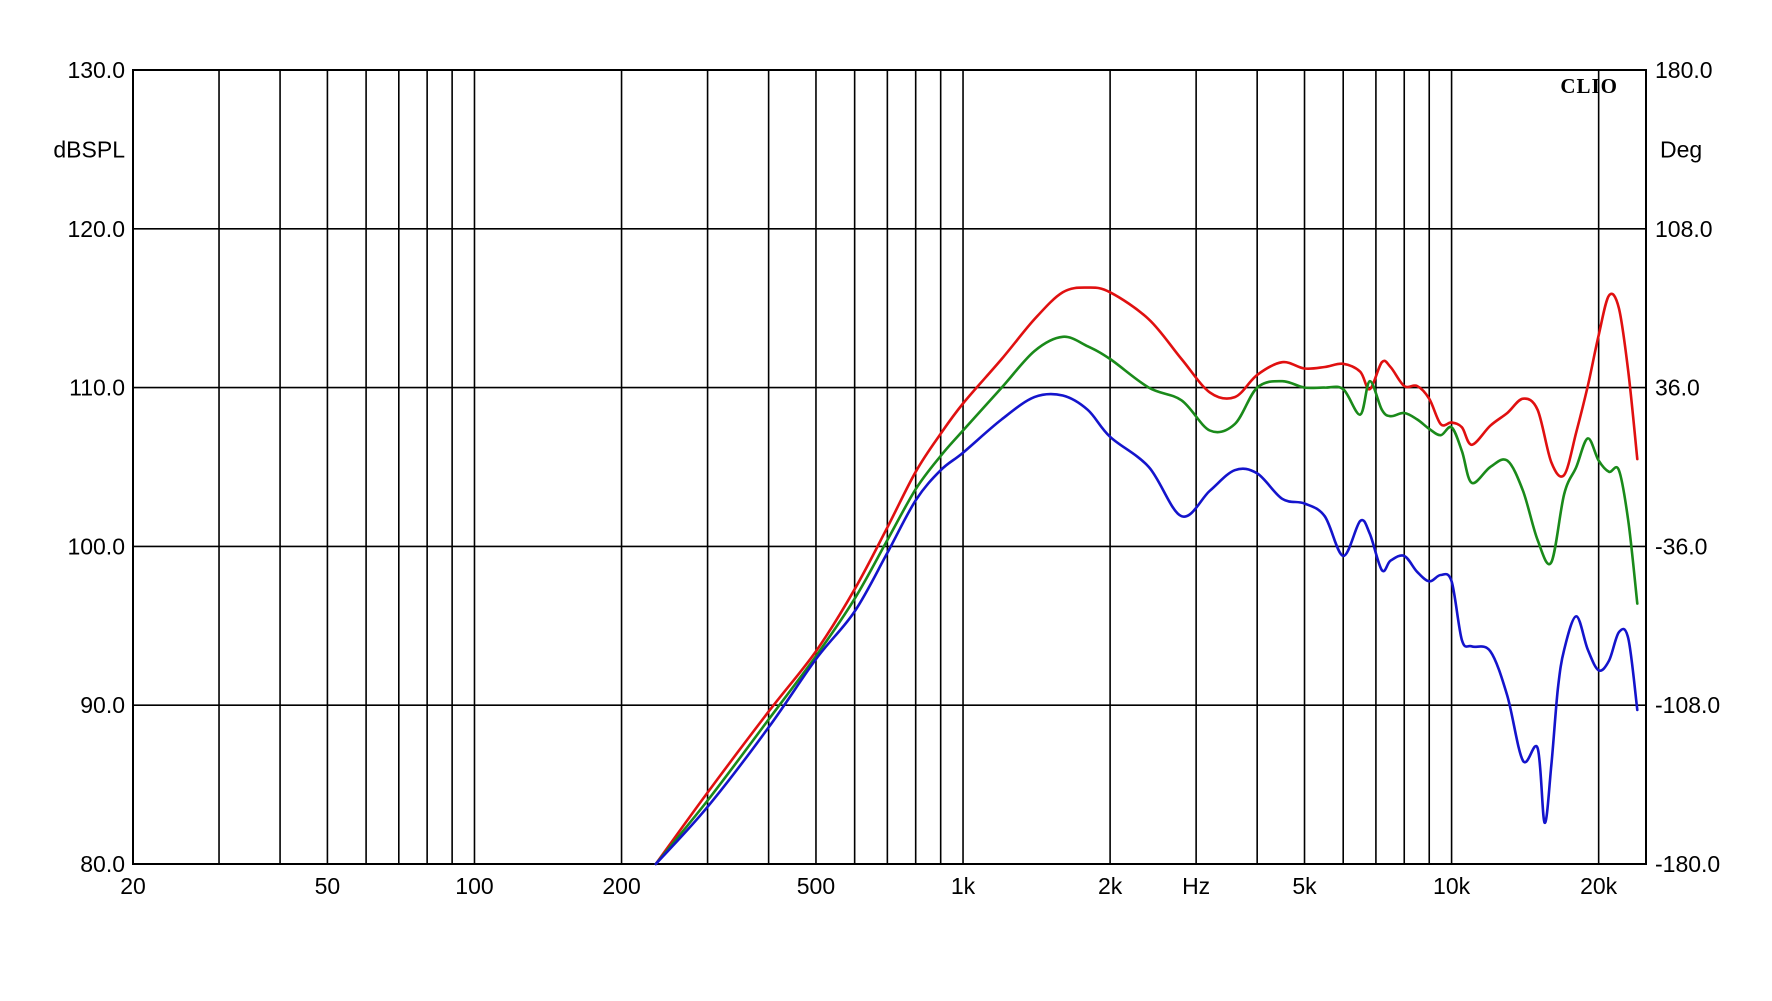  Describe the element at coordinates (963, 886) in the screenshot. I see `x-tick-label: 1k` at that location.